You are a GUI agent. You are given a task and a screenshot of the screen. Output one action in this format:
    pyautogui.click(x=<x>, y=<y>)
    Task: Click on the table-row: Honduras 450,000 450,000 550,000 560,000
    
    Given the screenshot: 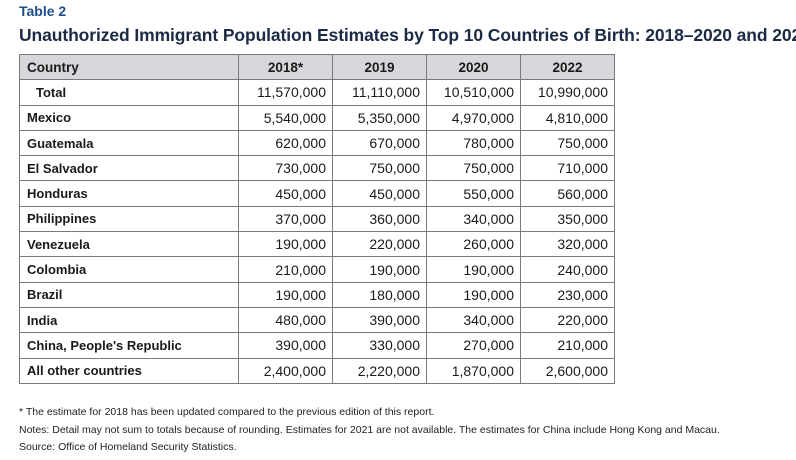 What is the action you would take?
    pyautogui.click(x=317, y=193)
    